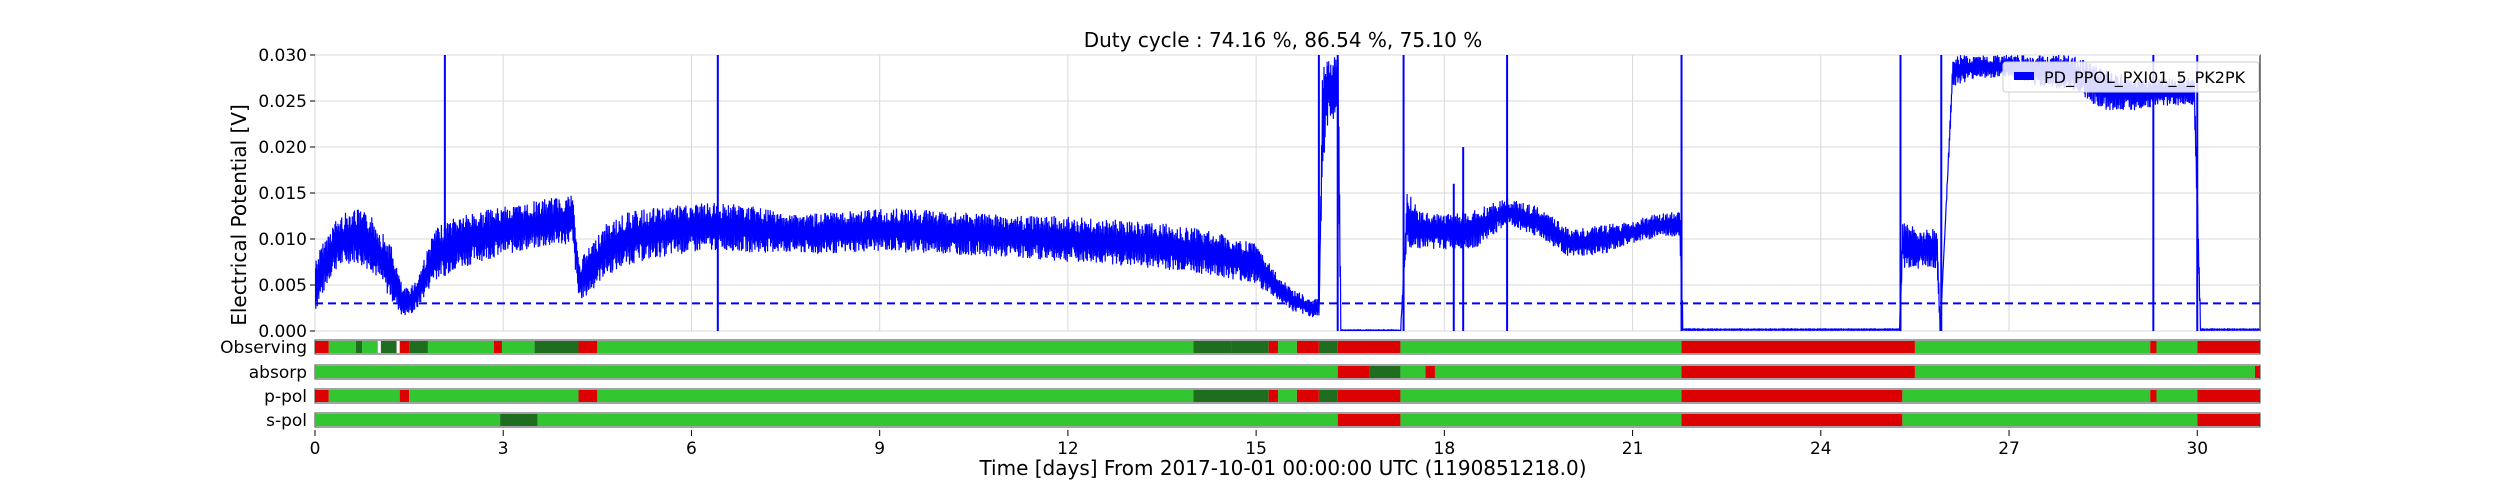 Image resolution: width=2500 pixels, height=500 pixels. Describe the element at coordinates (1256, 449) in the screenshot. I see `x-tick-label: 15` at that location.